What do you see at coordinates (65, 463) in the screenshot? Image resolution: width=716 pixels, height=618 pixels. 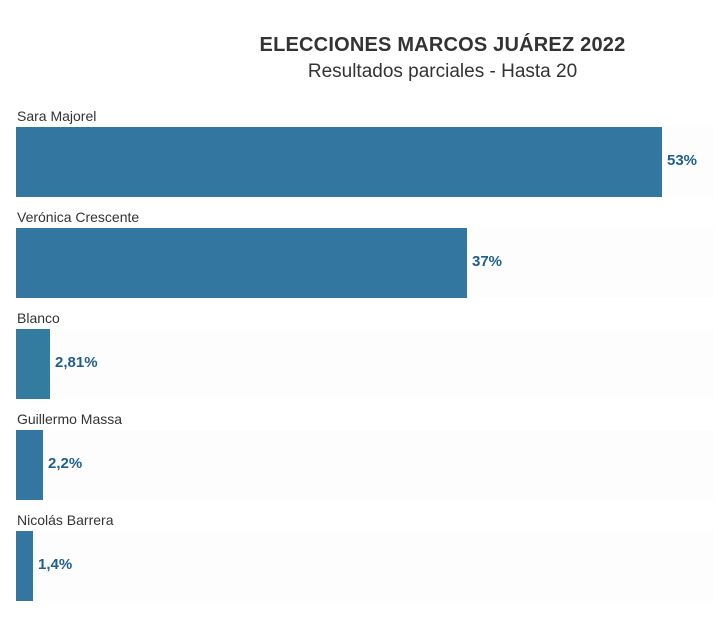 I see `bar-value-label: 2,2%` at bounding box center [65, 463].